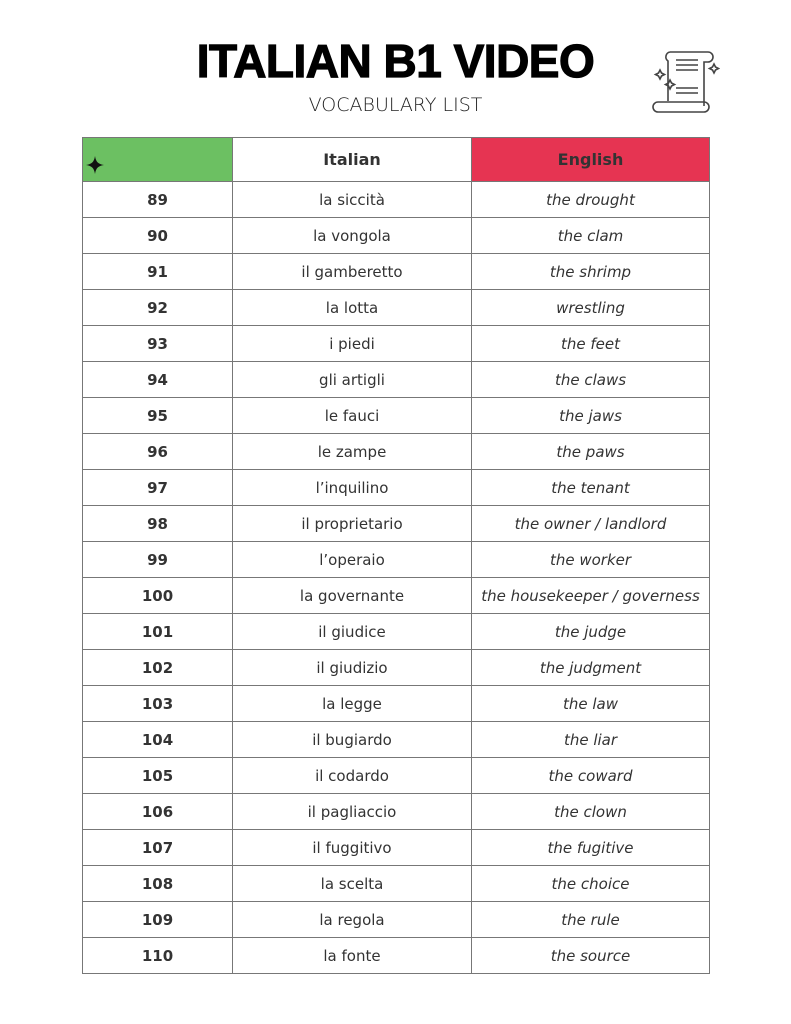 Image resolution: width=791 pixels, height=1024 pixels. What do you see at coordinates (157, 739) in the screenshot?
I see `row-number: 104` at bounding box center [157, 739].